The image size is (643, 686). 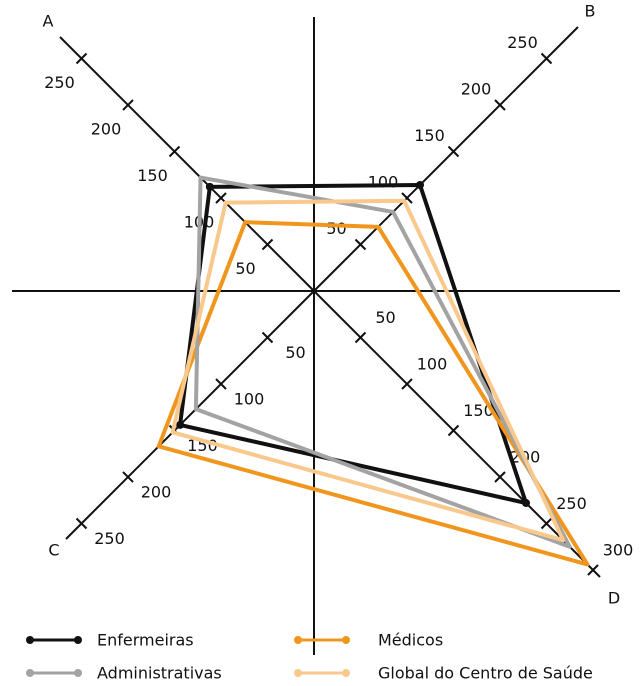 I want to click on axis-name: B, so click(x=590, y=11).